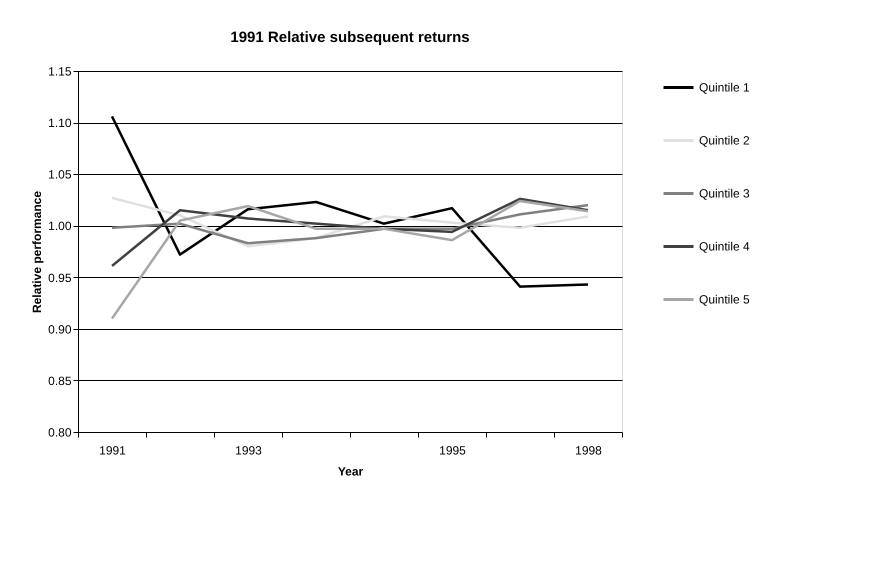 This screenshot has width=896, height=571. What do you see at coordinates (60, 71) in the screenshot?
I see `y-tick-label: 1.15` at bounding box center [60, 71].